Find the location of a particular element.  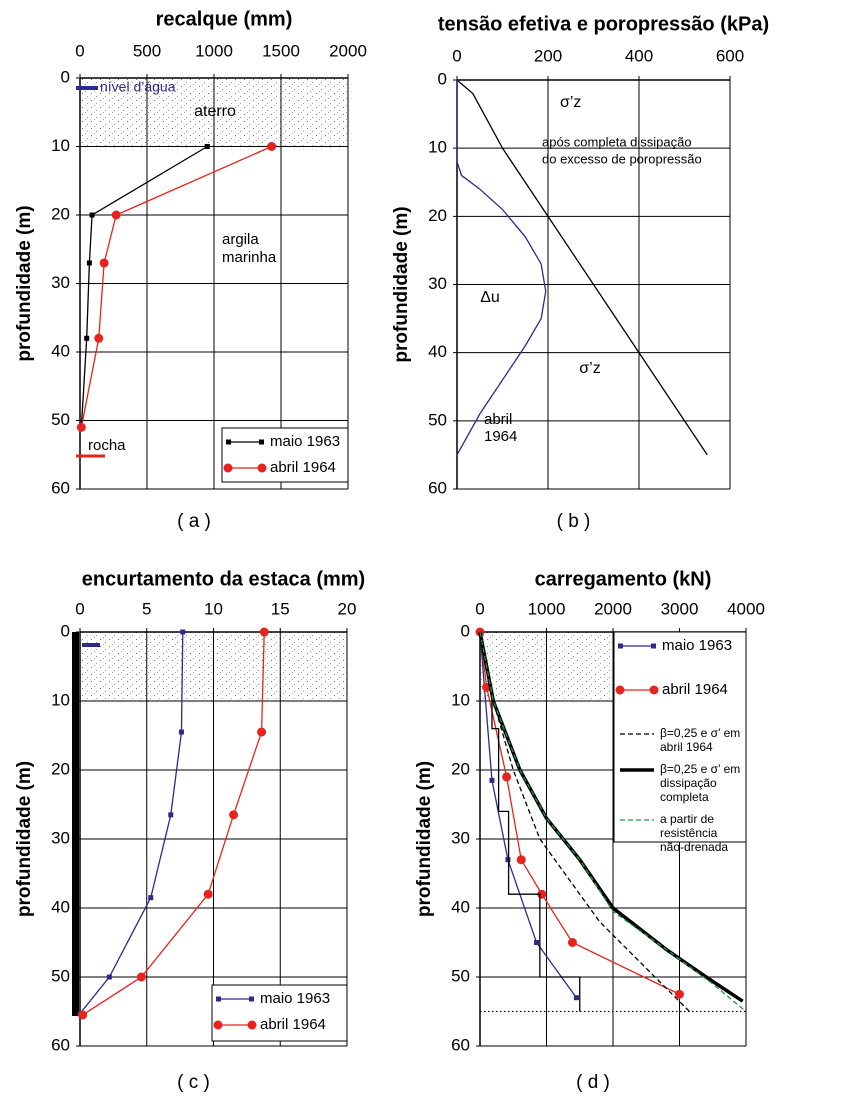

y-tick-label: 10 is located at coordinates (437, 147).